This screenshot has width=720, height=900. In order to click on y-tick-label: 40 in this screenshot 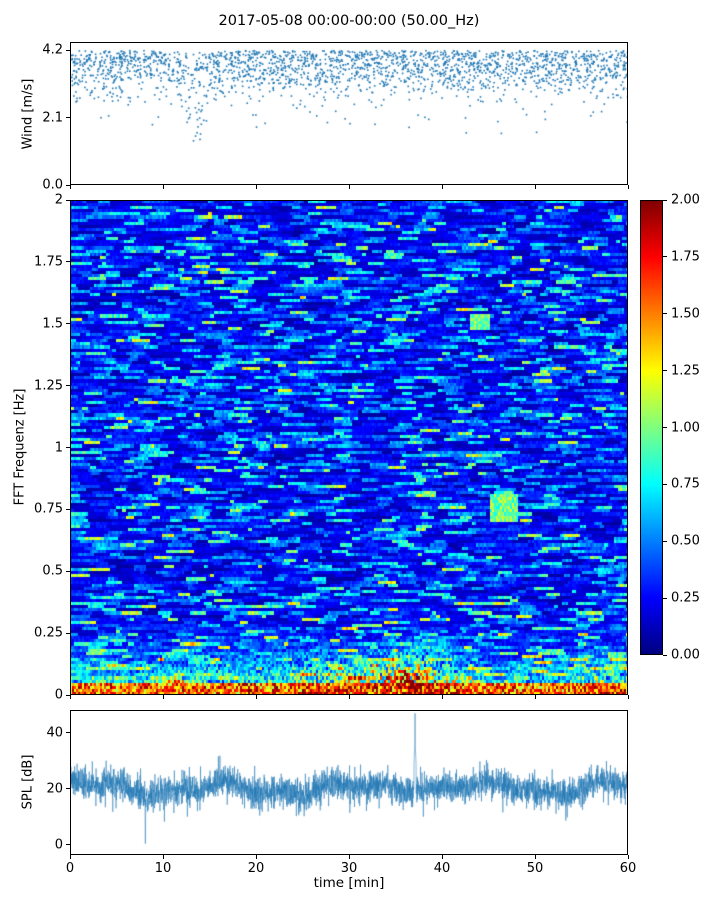, I will do `click(54, 733)`.